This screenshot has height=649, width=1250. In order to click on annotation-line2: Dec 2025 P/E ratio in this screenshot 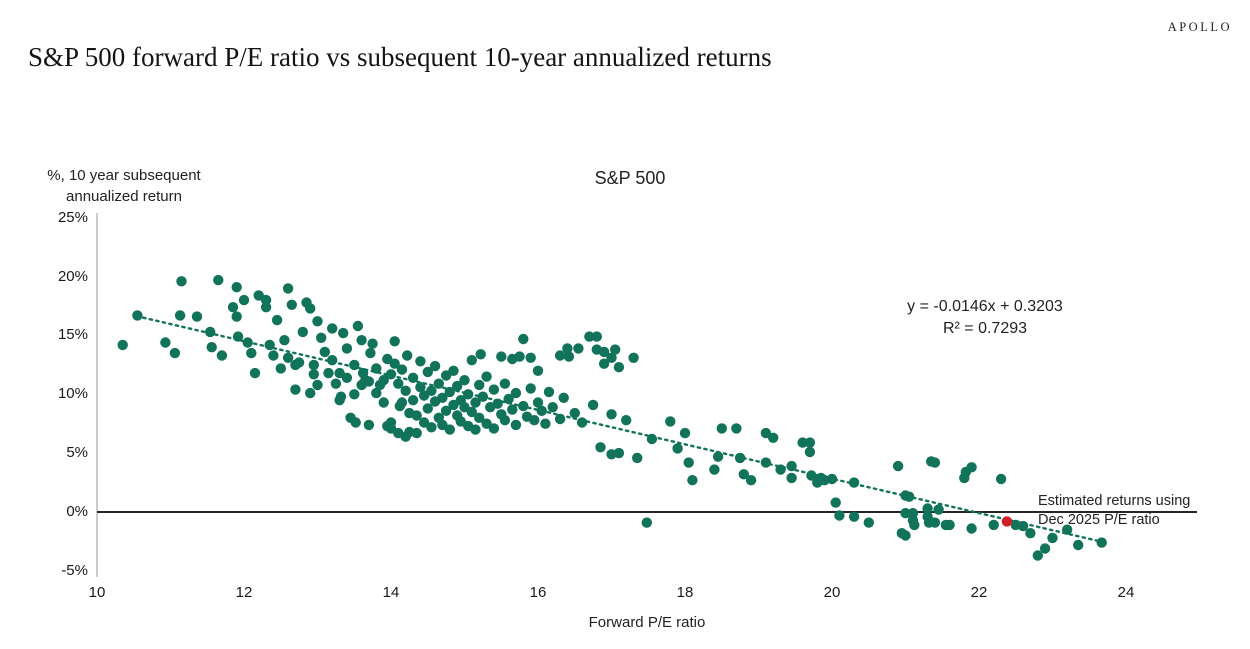, I will do `click(1099, 519)`.